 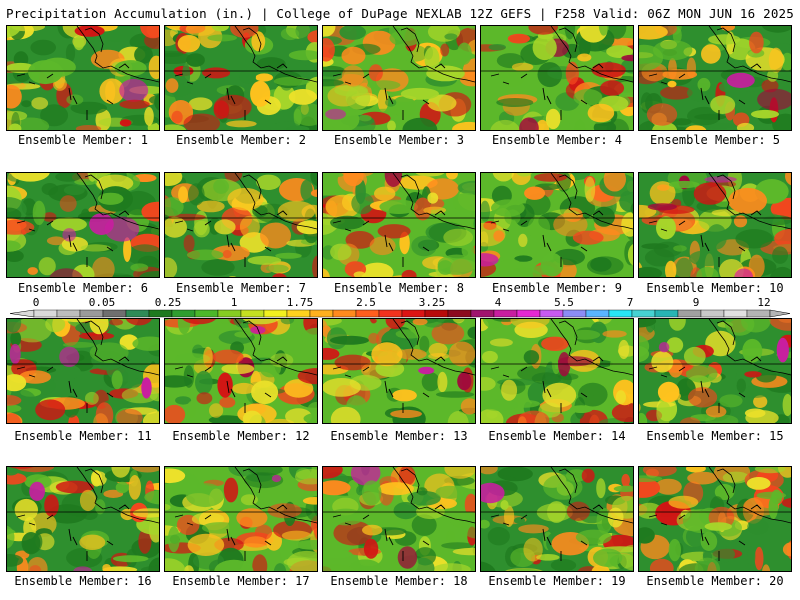 I want to click on ensemble-member-label: Ensemble Member: 9, so click(x=557, y=288).